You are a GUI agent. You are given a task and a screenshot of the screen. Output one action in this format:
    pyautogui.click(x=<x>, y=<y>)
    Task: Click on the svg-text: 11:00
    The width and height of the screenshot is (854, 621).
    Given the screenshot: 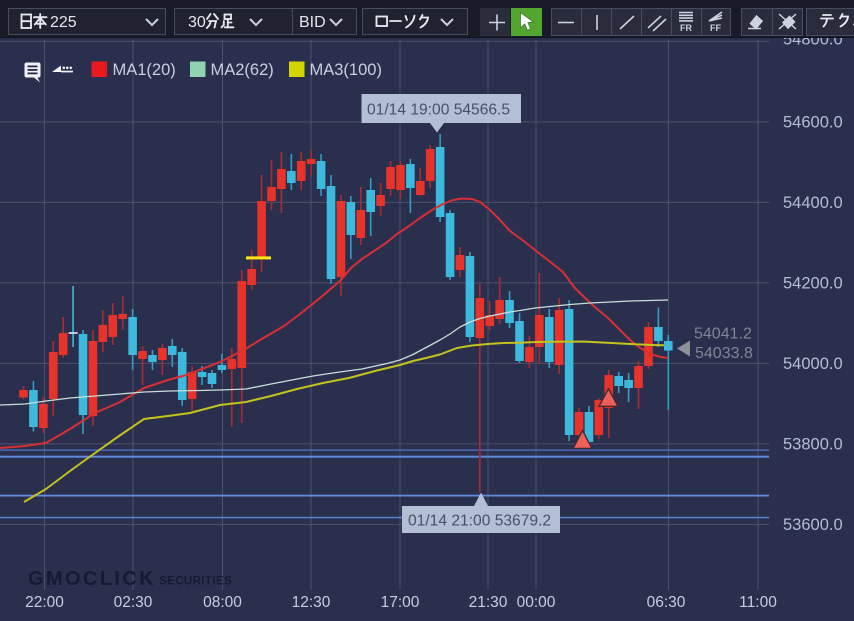 What is the action you would take?
    pyautogui.click(x=758, y=602)
    